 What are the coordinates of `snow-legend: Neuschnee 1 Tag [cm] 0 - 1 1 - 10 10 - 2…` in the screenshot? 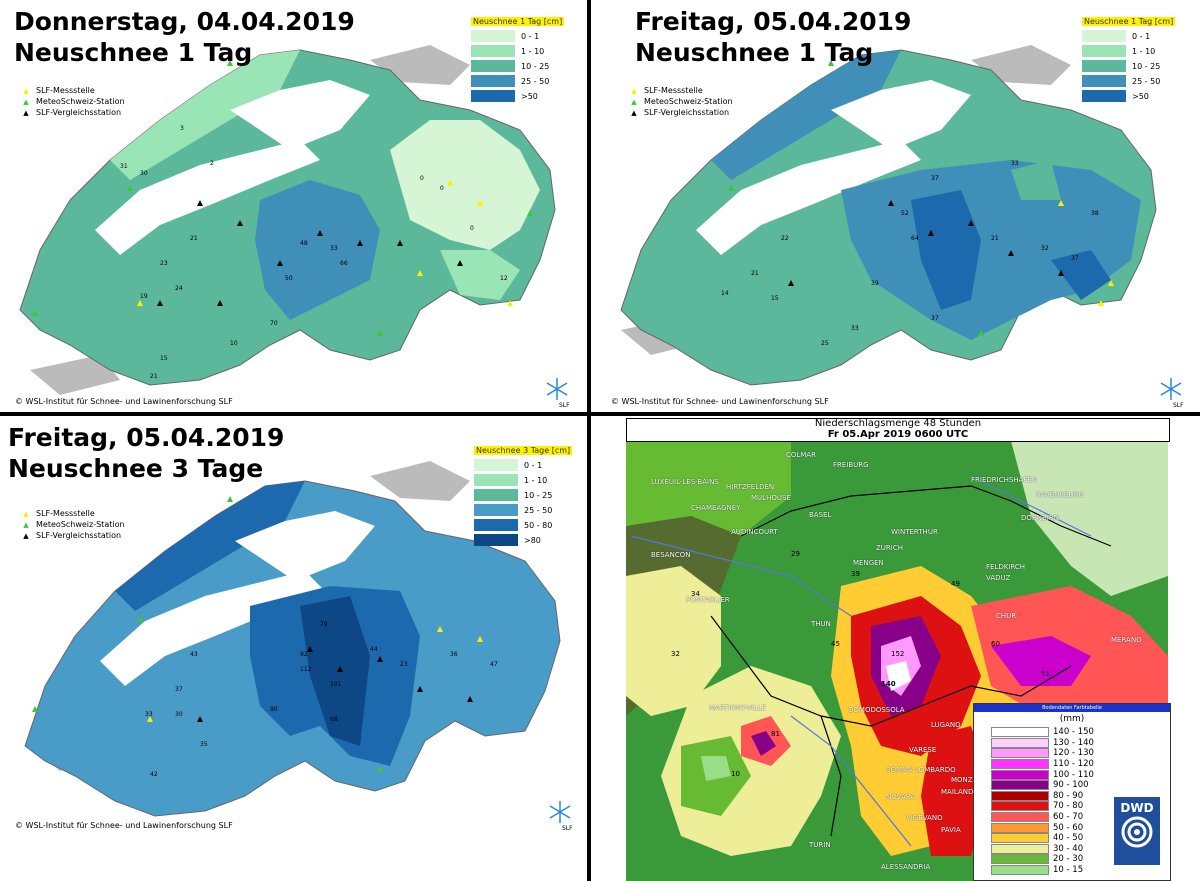 It's located at (518, 61).